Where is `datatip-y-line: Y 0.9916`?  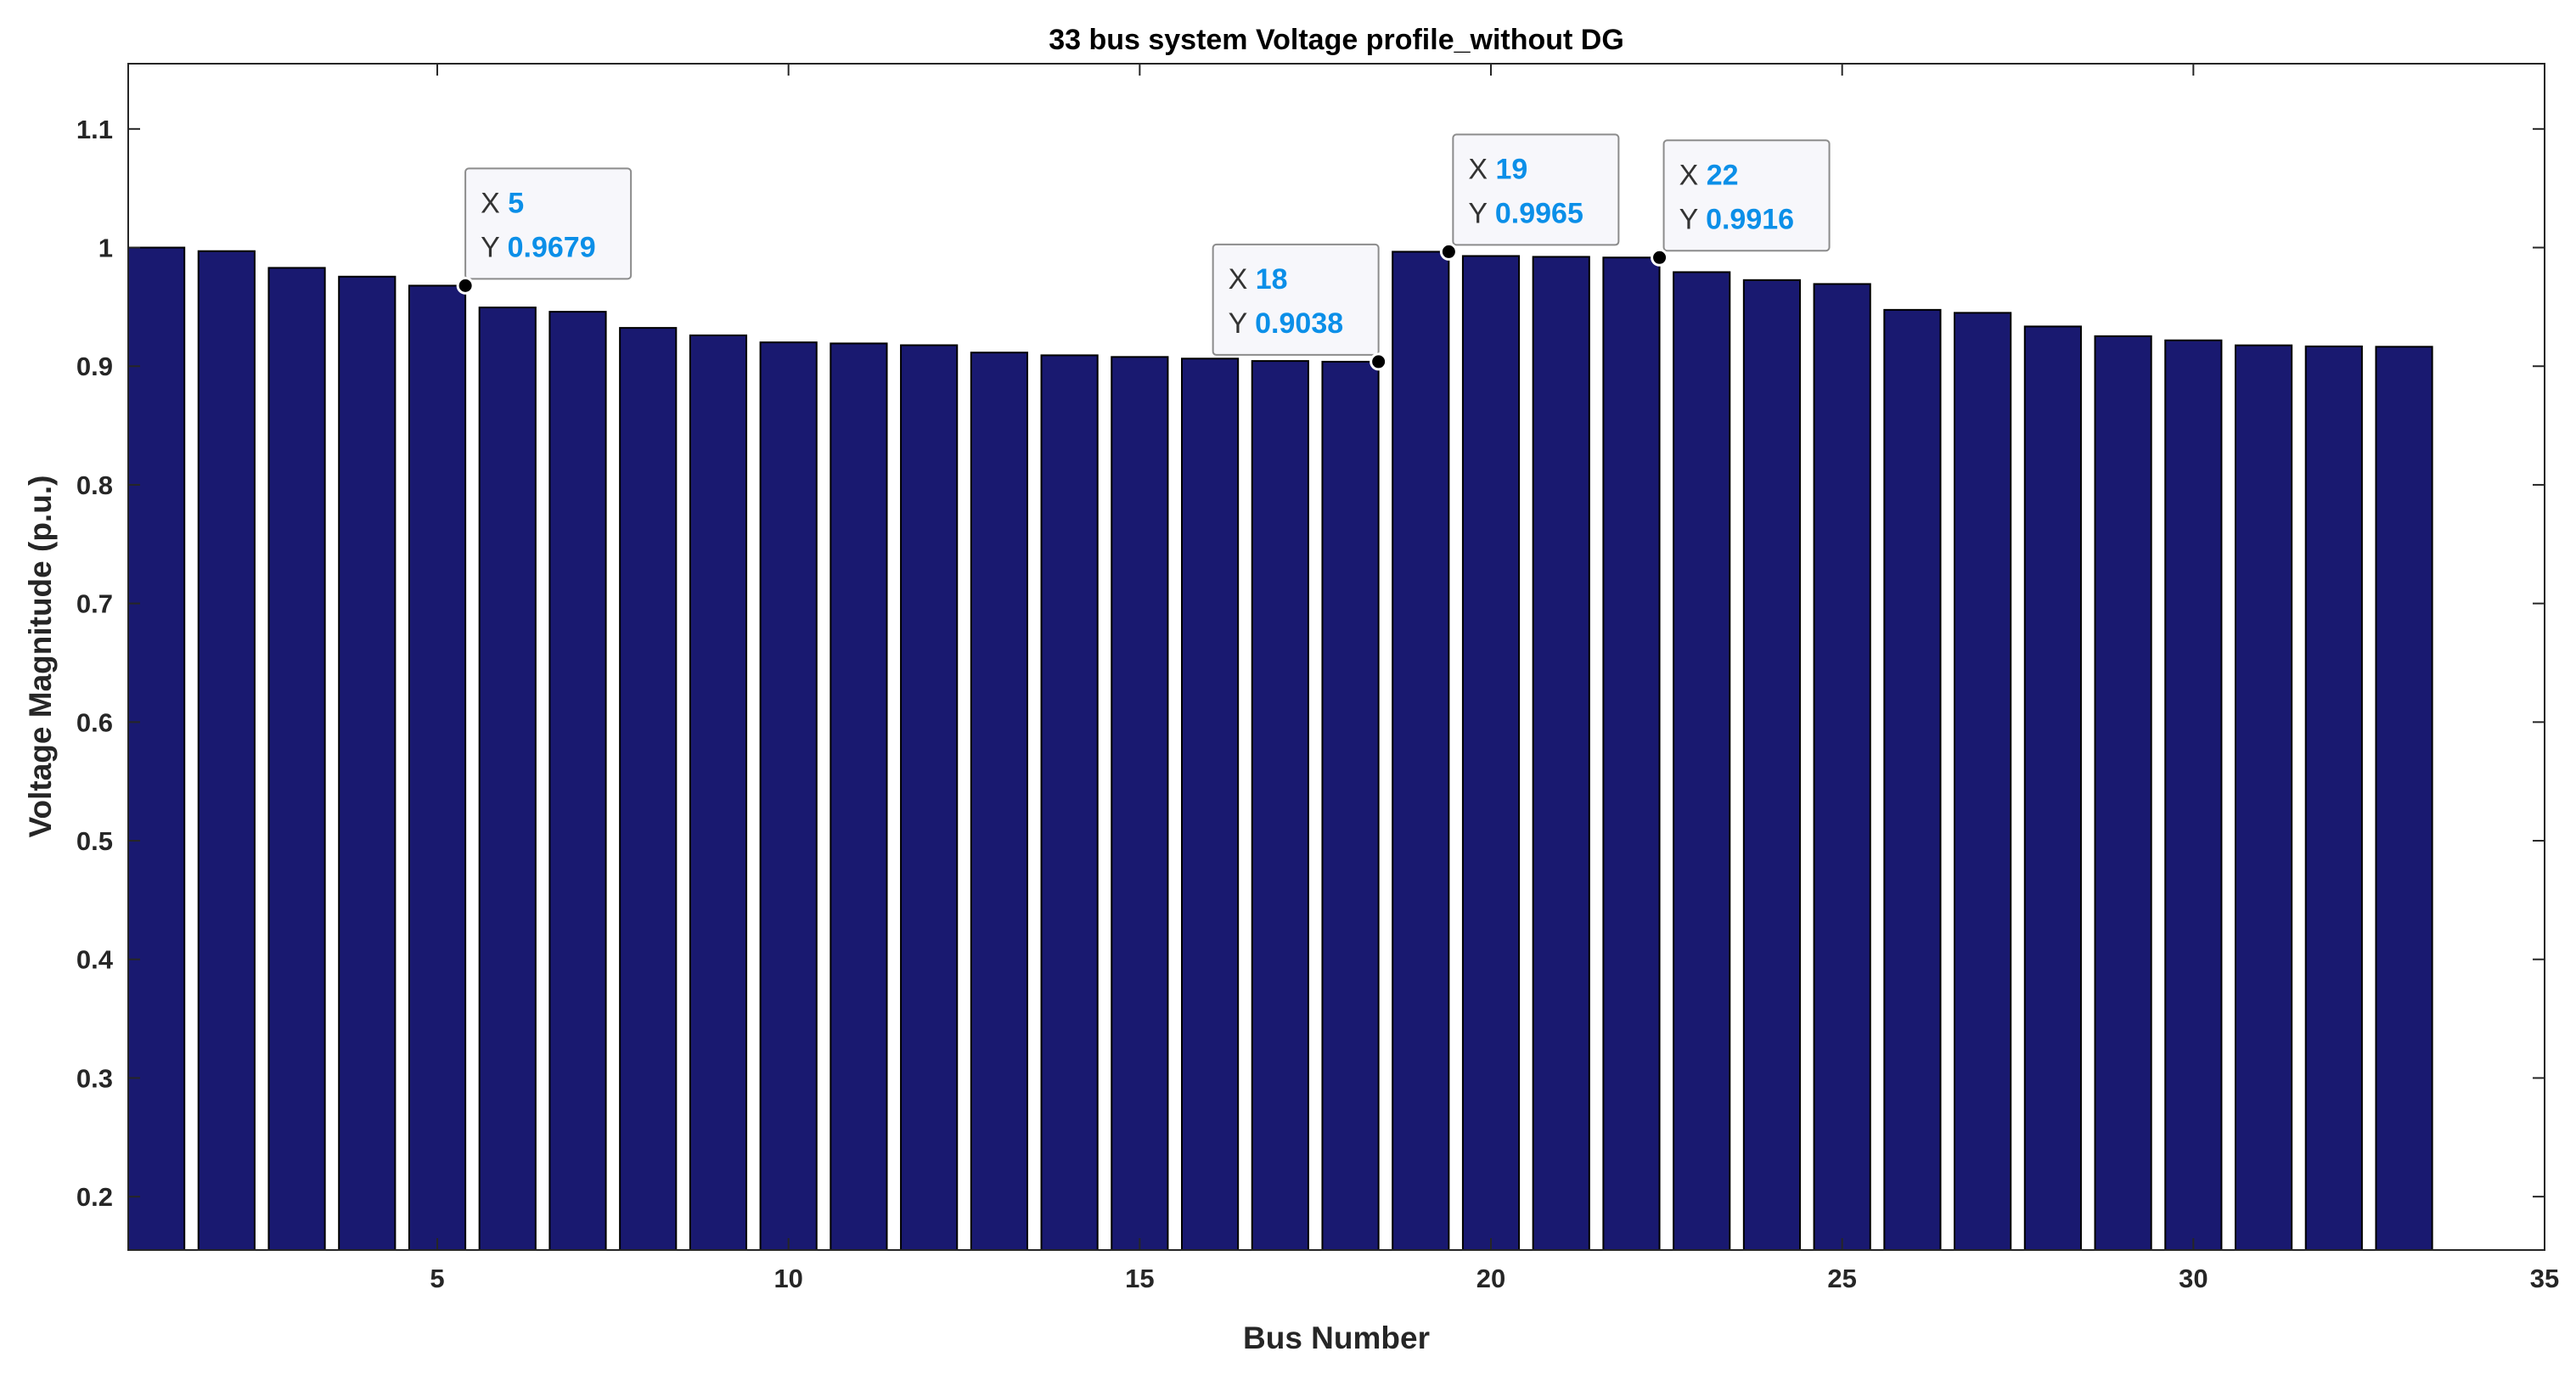
datatip-y-line: Y 0.9916 is located at coordinates (1737, 219).